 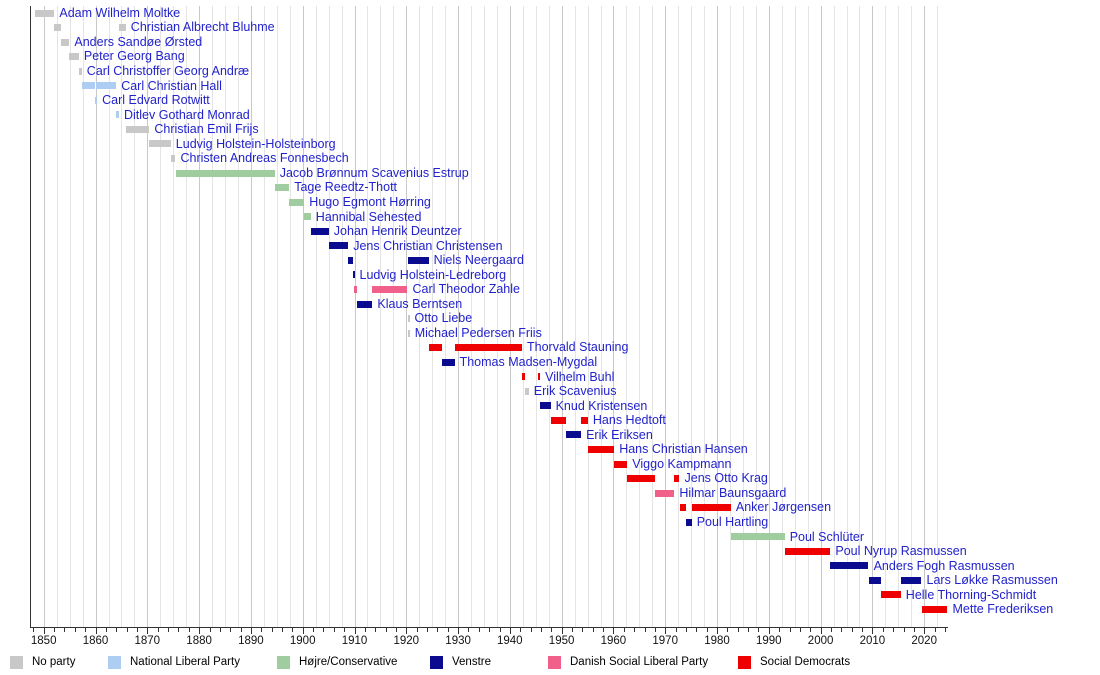 I want to click on pm-name-label: Carl Christian Hall, so click(x=171, y=85).